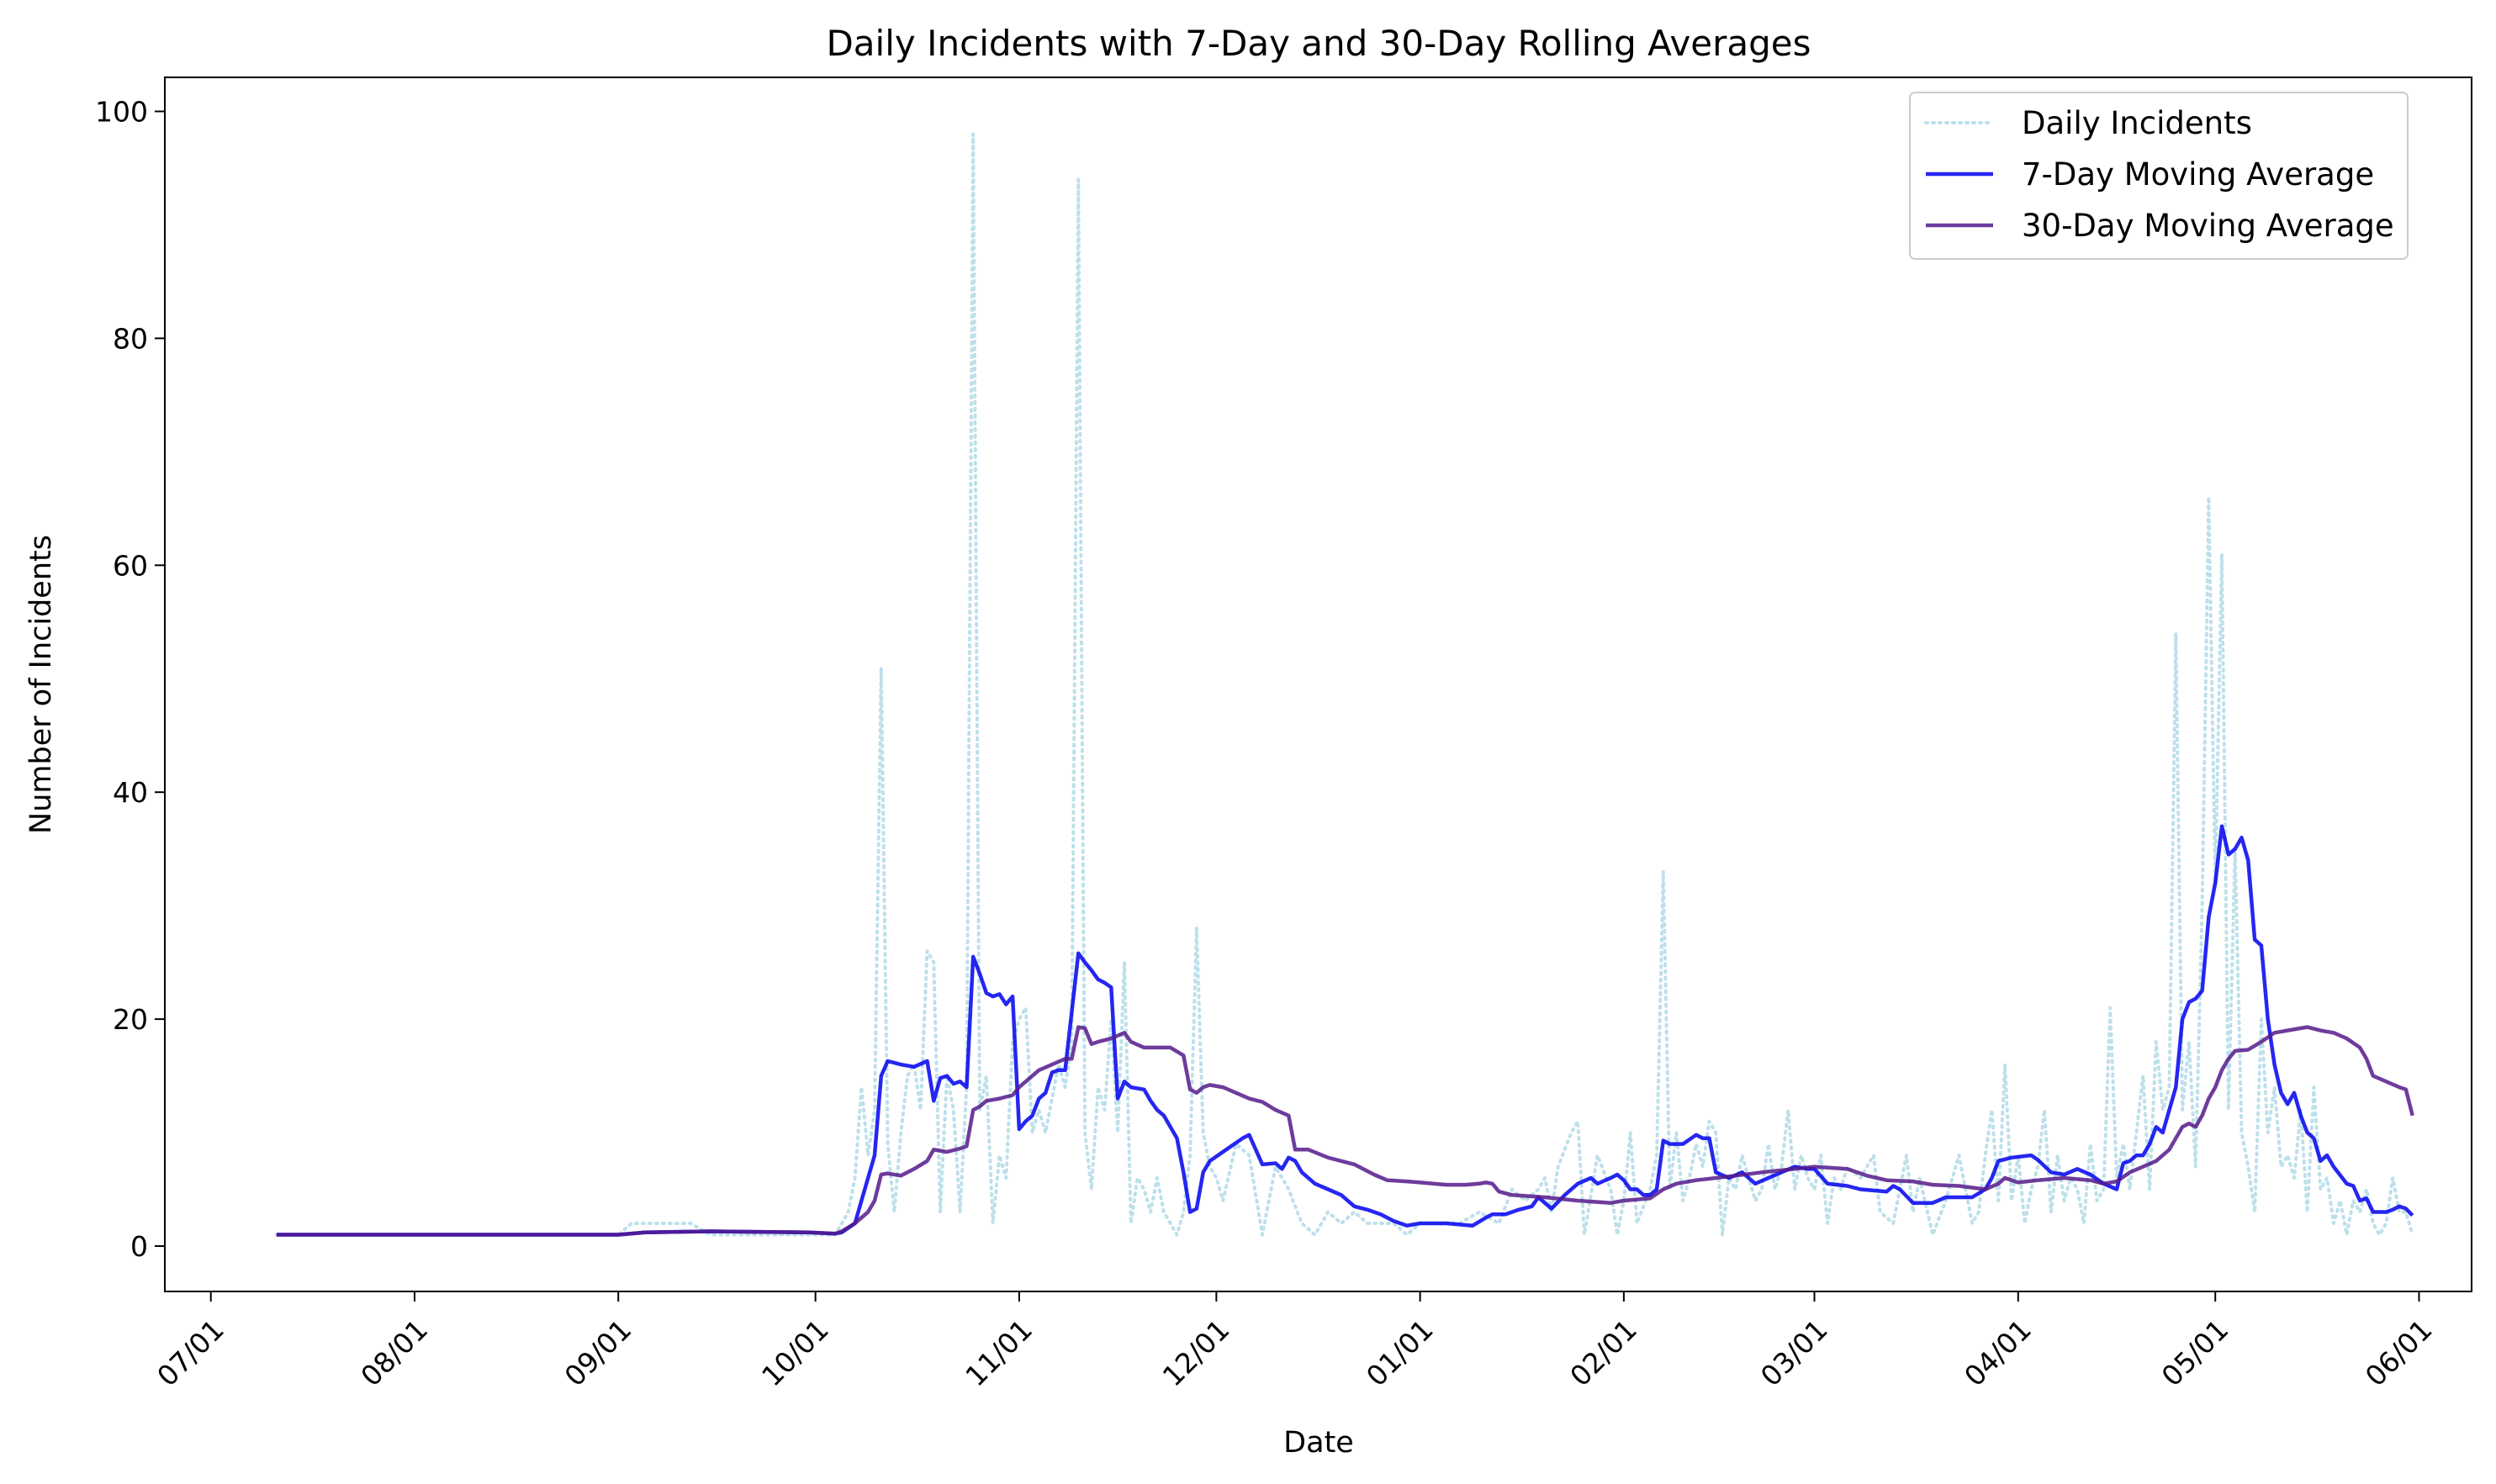  I want to click on y-axis-title: Number of Incidents, so click(41, 684).